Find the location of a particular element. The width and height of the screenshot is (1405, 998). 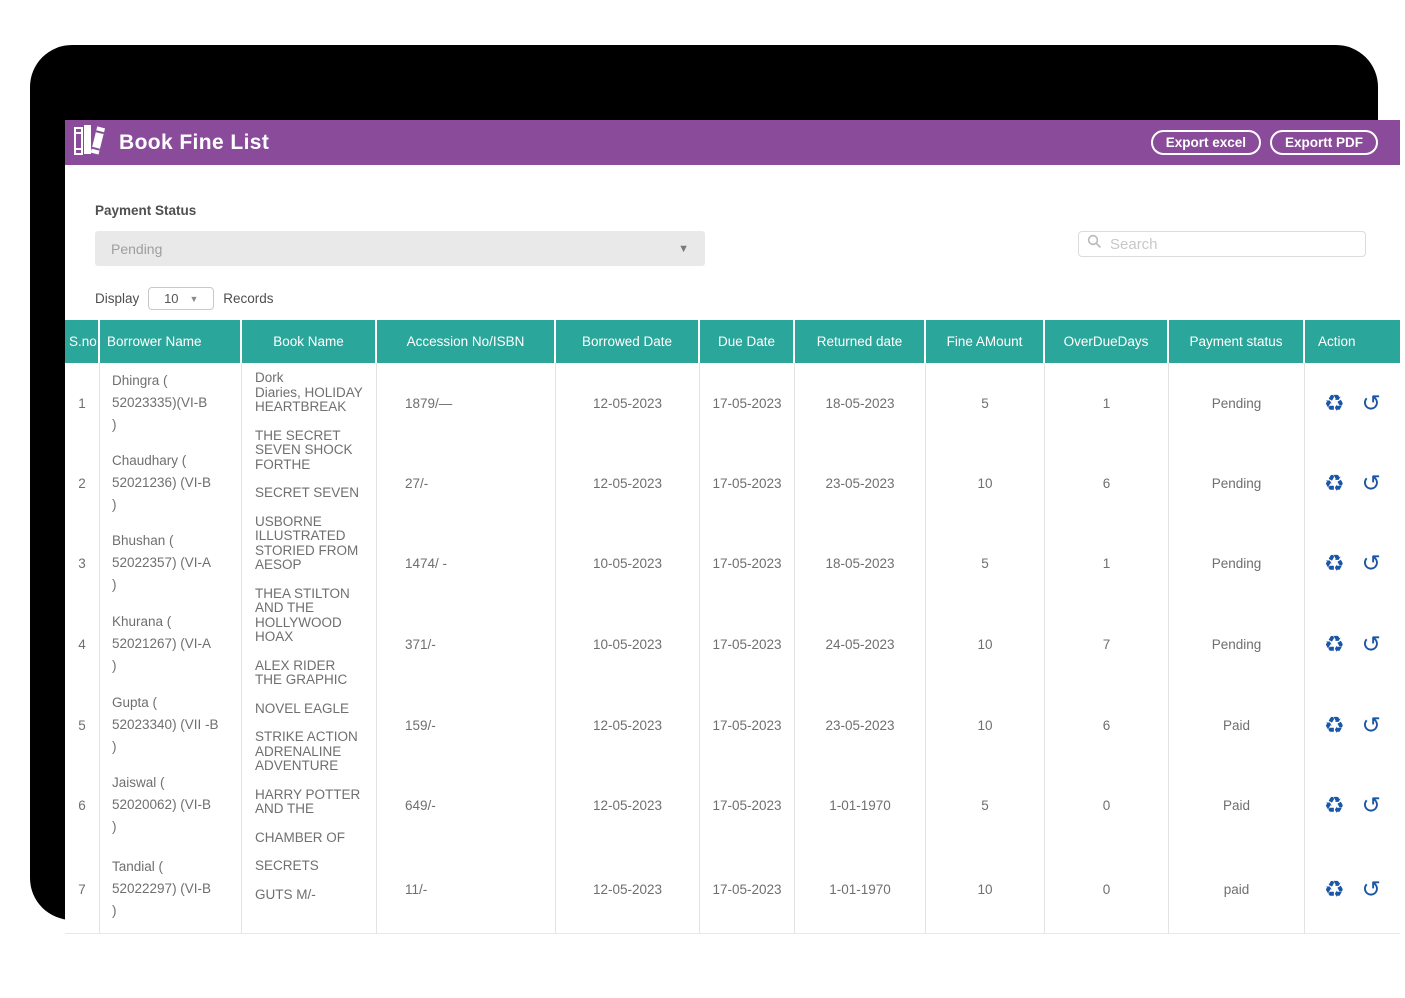

returned-date-cell: 18-05-2023 is located at coordinates (860, 403).